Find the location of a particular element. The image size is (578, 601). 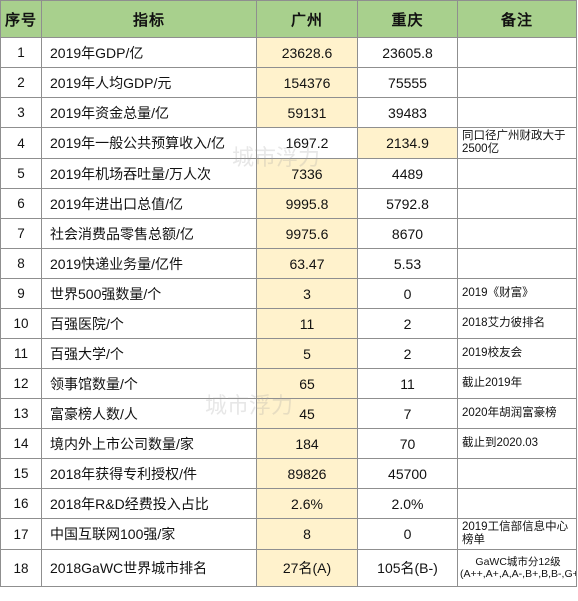

row-note: 2019校友会 is located at coordinates (517, 353).